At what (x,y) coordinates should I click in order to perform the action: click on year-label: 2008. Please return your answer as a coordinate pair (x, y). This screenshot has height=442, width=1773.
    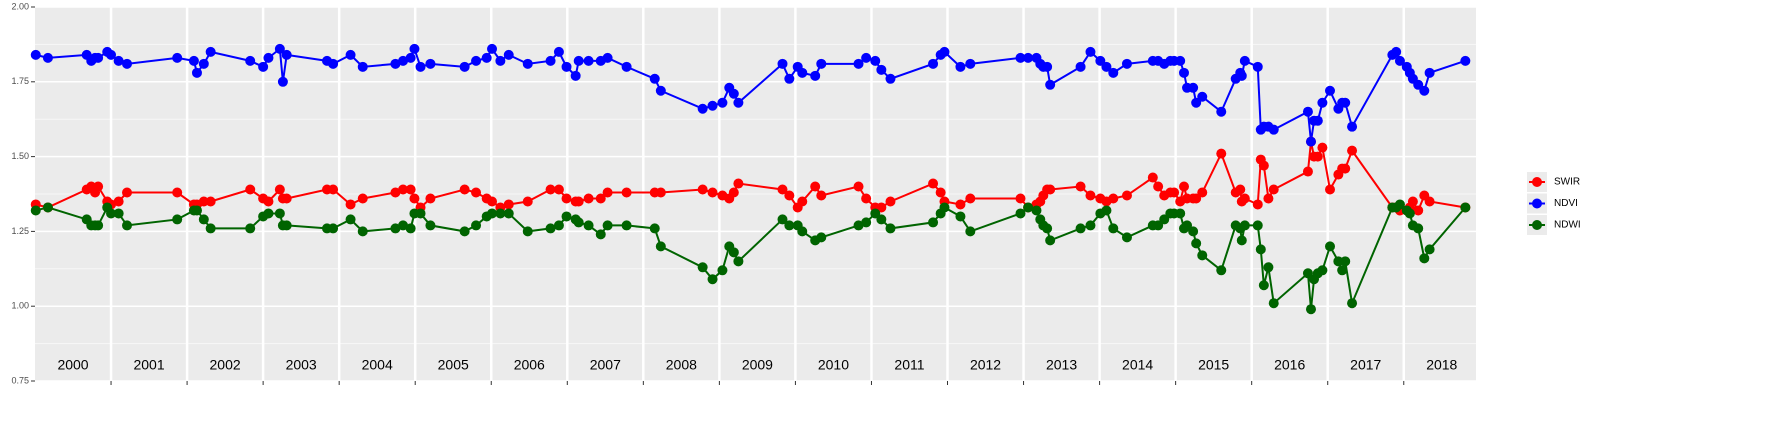
    Looking at the image, I should click on (681, 365).